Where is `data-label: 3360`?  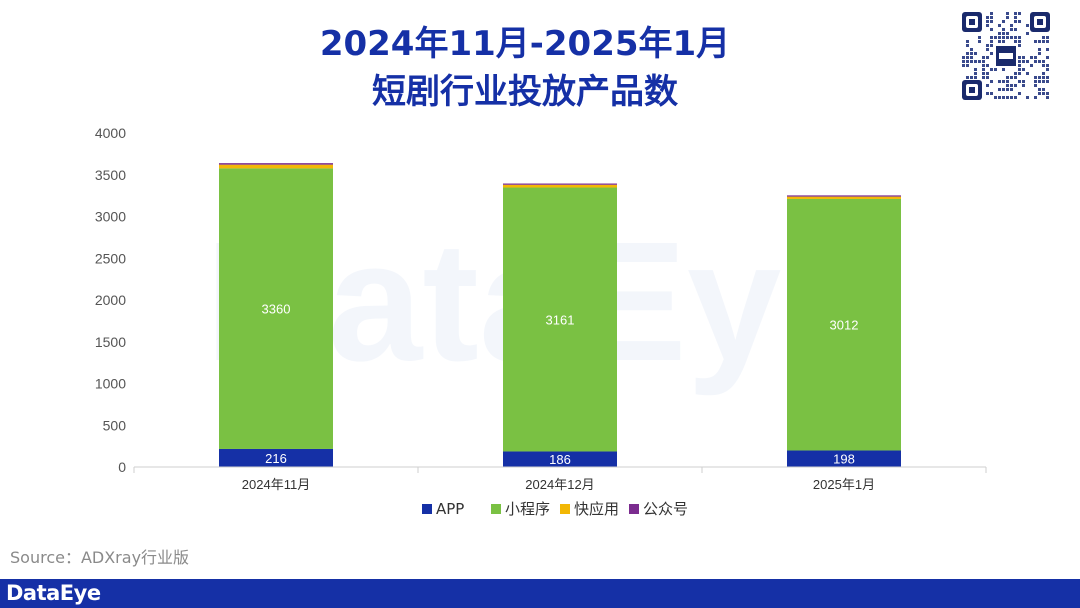
data-label: 3360 is located at coordinates (276, 309).